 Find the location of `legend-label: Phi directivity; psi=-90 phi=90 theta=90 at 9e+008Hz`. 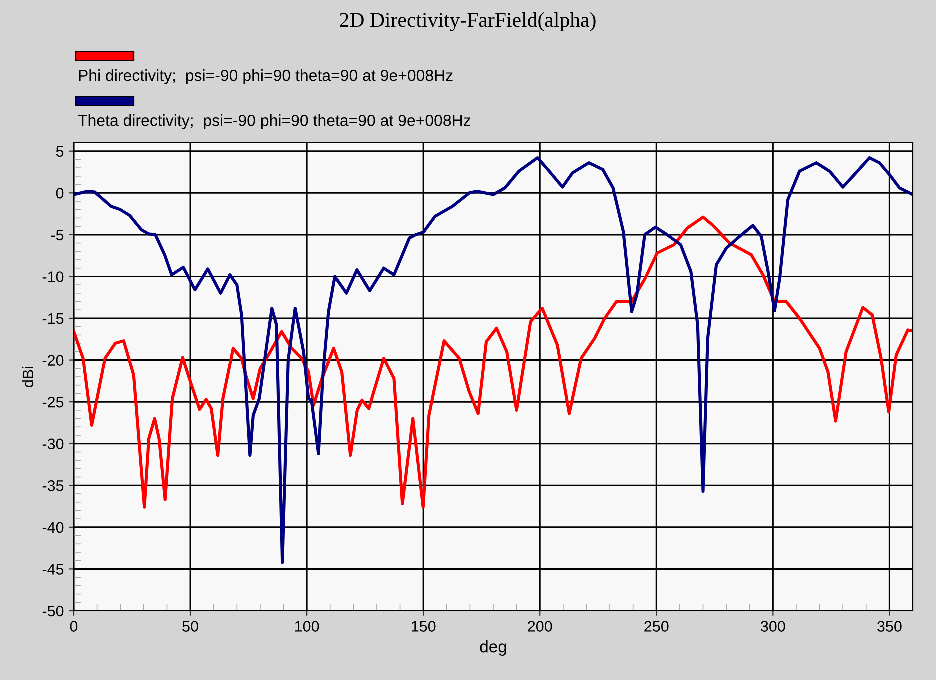

legend-label: Phi directivity; psi=-90 phi=90 theta=90 at 9e+008Hz is located at coordinates (266, 77).